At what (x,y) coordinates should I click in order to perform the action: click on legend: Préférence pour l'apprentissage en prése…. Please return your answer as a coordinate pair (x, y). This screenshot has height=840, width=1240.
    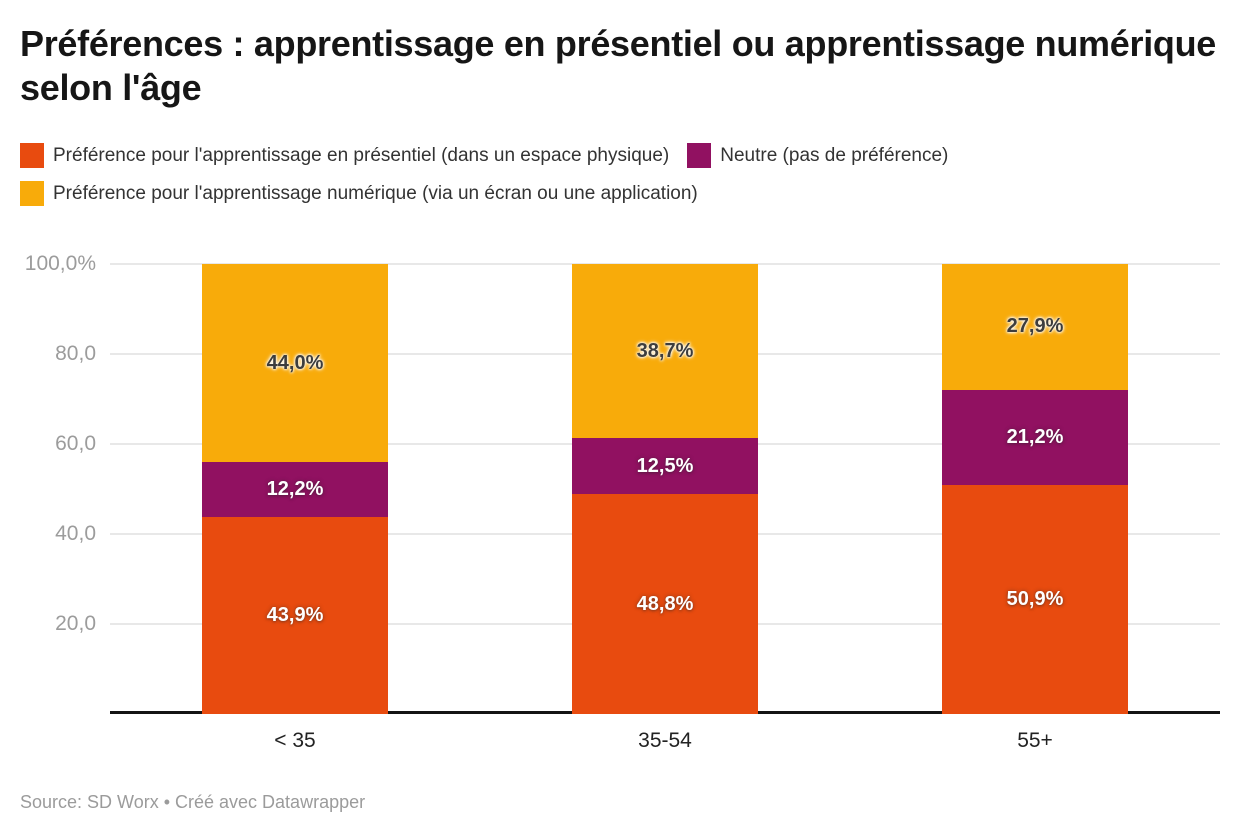
    Looking at the image, I should click on (622, 174).